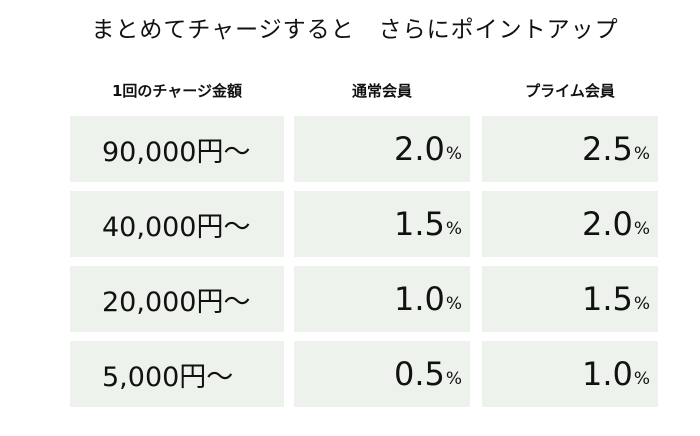  What do you see at coordinates (381, 91) in the screenshot?
I see `column-header-normal-member: 通常会員` at bounding box center [381, 91].